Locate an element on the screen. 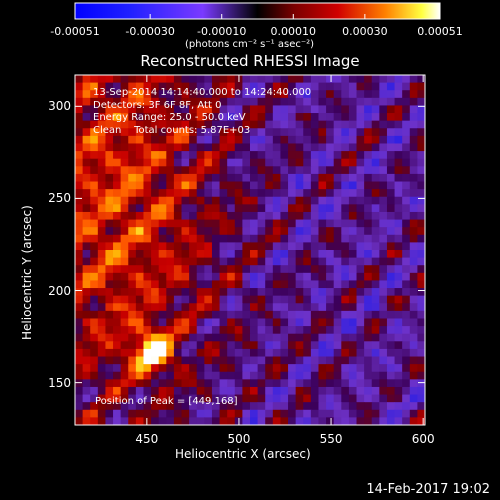  info-detectors: Detectors: 3F 6F 8F, Att 0 is located at coordinates (157, 105).